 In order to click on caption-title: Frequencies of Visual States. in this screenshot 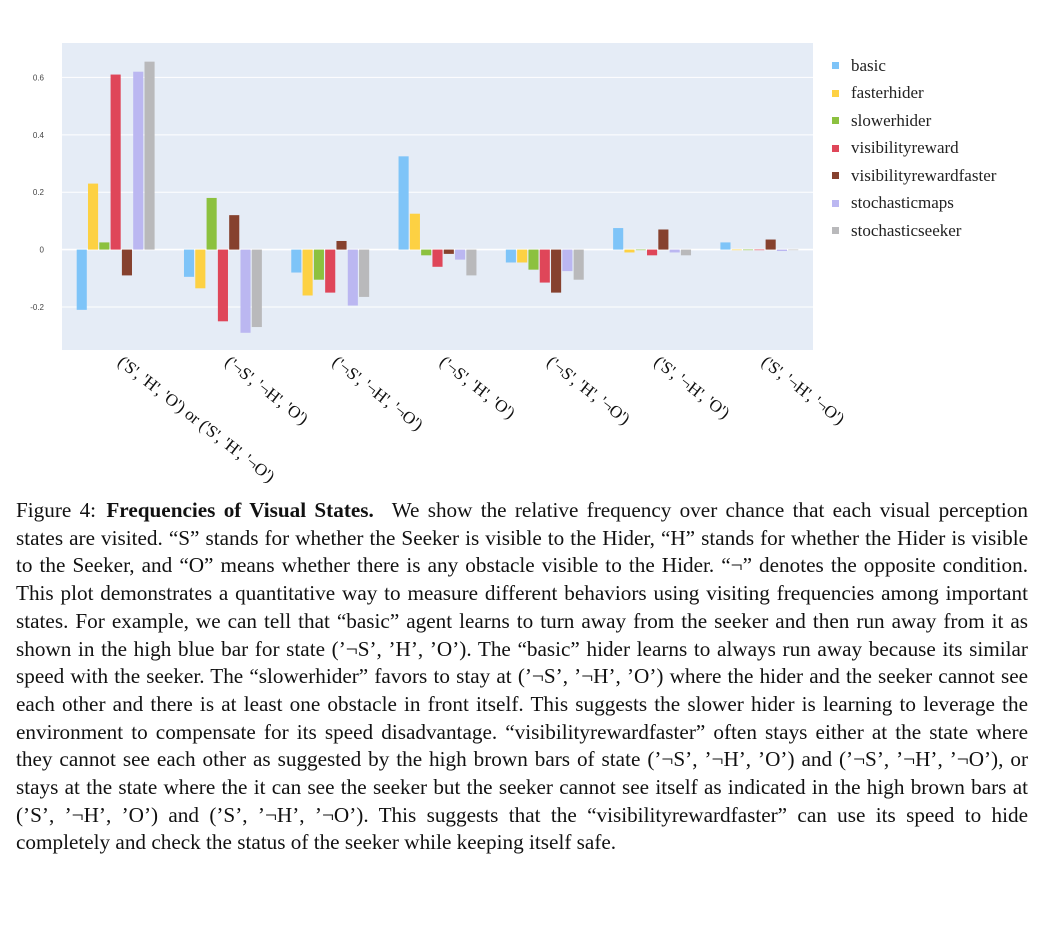, I will do `click(240, 510)`.